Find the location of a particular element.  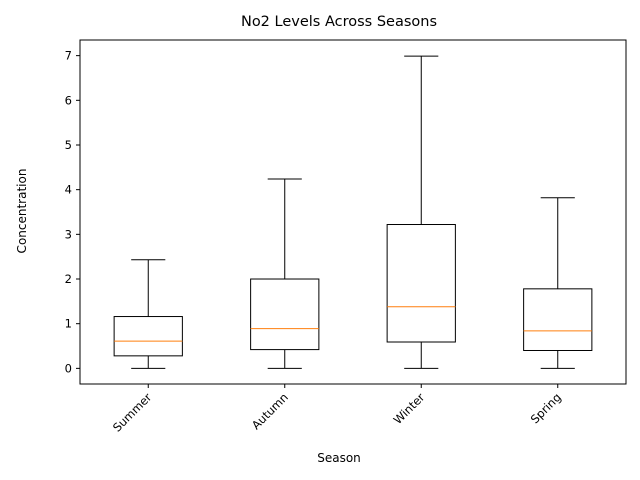

y-axis-label: Concentration is located at coordinates (22, 211).